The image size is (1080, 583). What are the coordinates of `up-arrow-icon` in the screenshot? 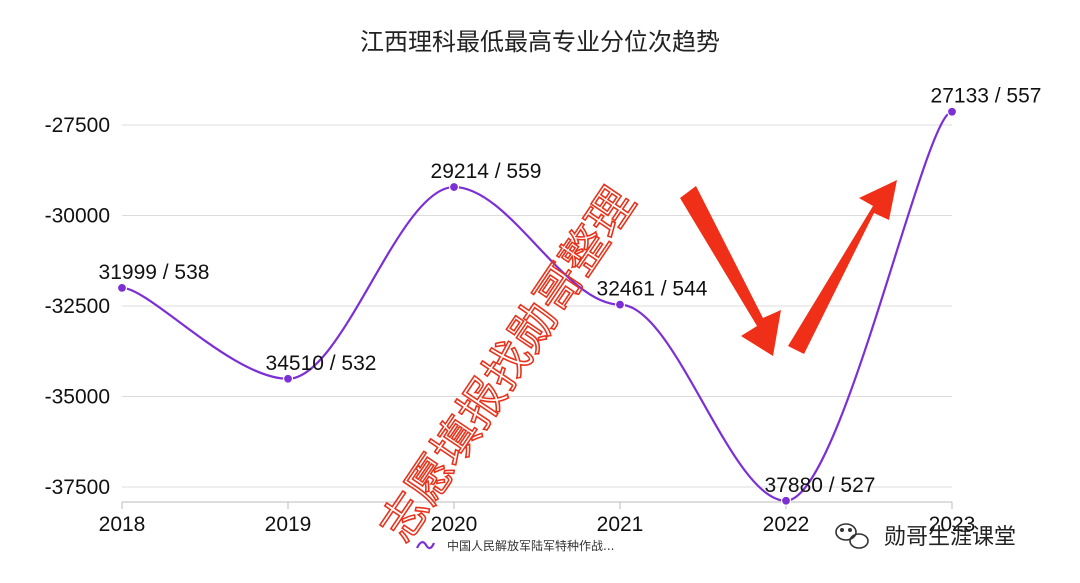 It's located at (842, 267).